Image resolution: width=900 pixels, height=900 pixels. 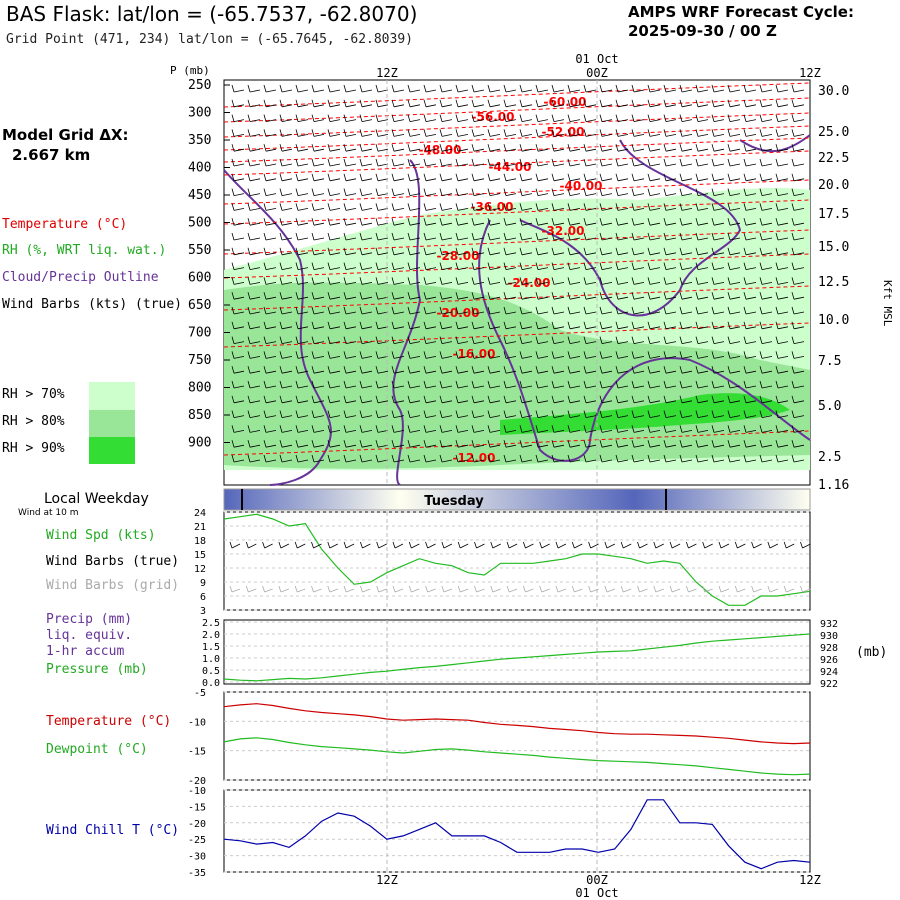 What do you see at coordinates (65, 224) in the screenshot?
I see `legend-temperature: Temperature (°C)` at bounding box center [65, 224].